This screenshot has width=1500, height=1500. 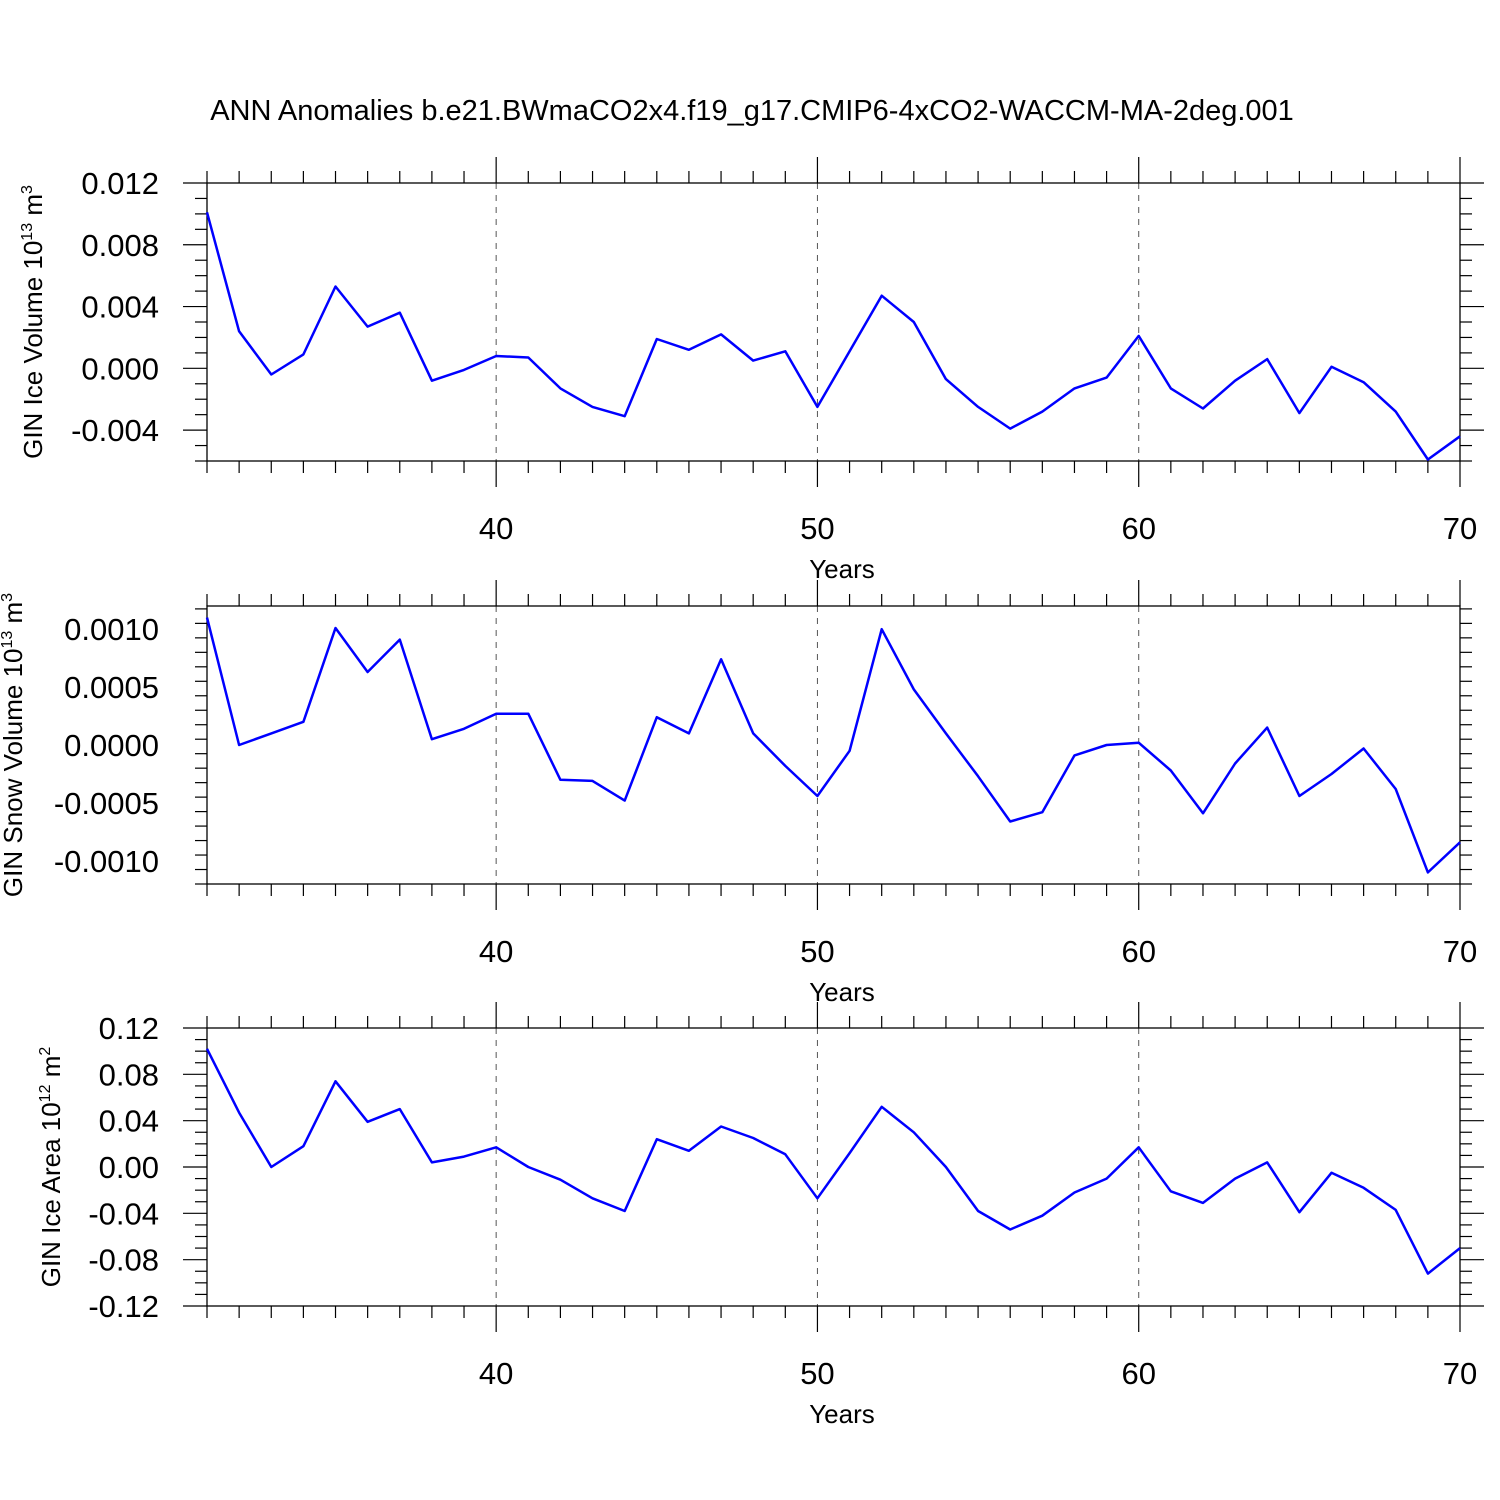 I want to click on y-tick-label: -0.0005, so click(x=106, y=803).